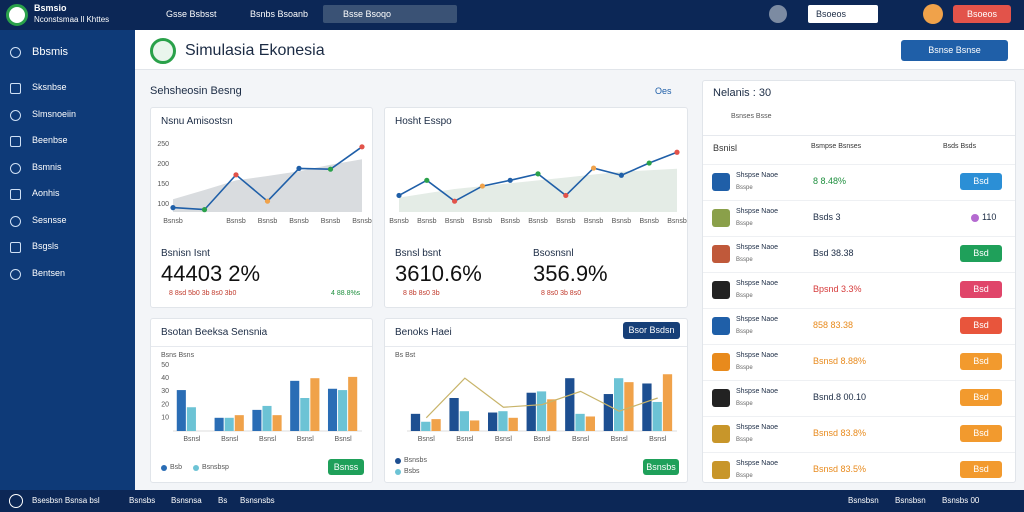  I want to click on nav-item: Sksnbse, so click(49, 87).